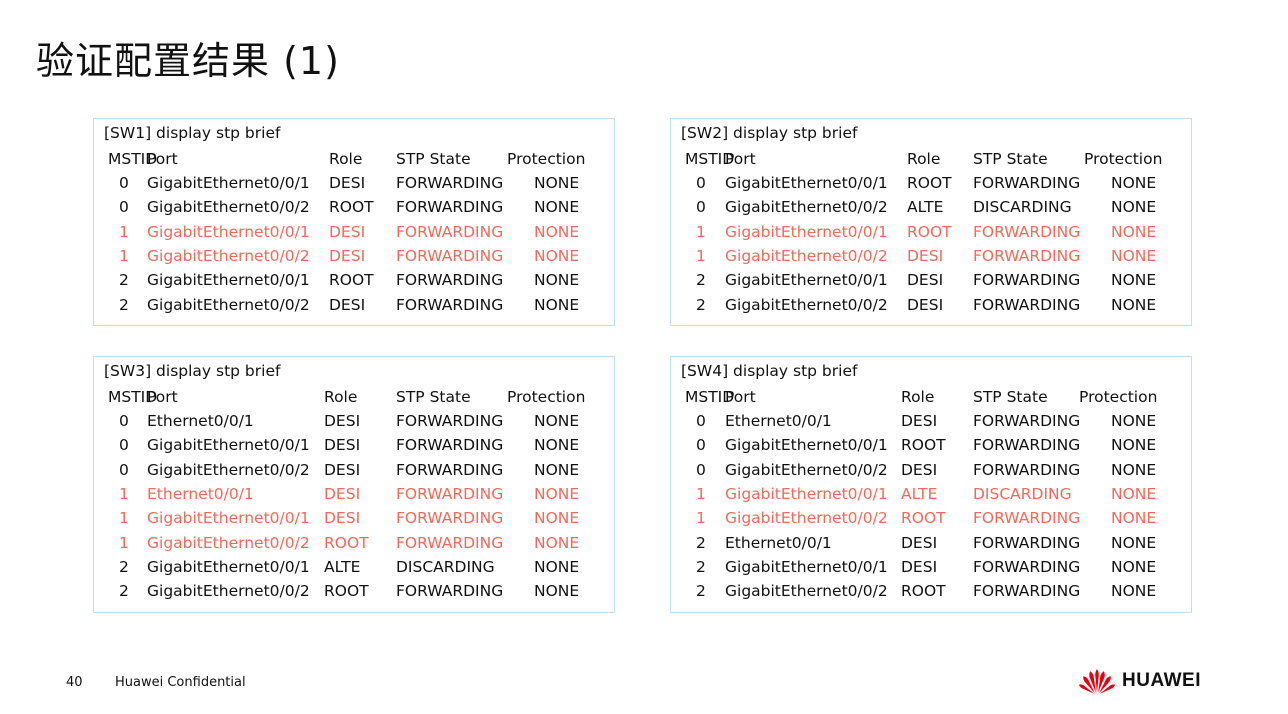 This screenshot has width=1288, height=714. Describe the element at coordinates (74, 682) in the screenshot. I see `page-number: 40` at that location.